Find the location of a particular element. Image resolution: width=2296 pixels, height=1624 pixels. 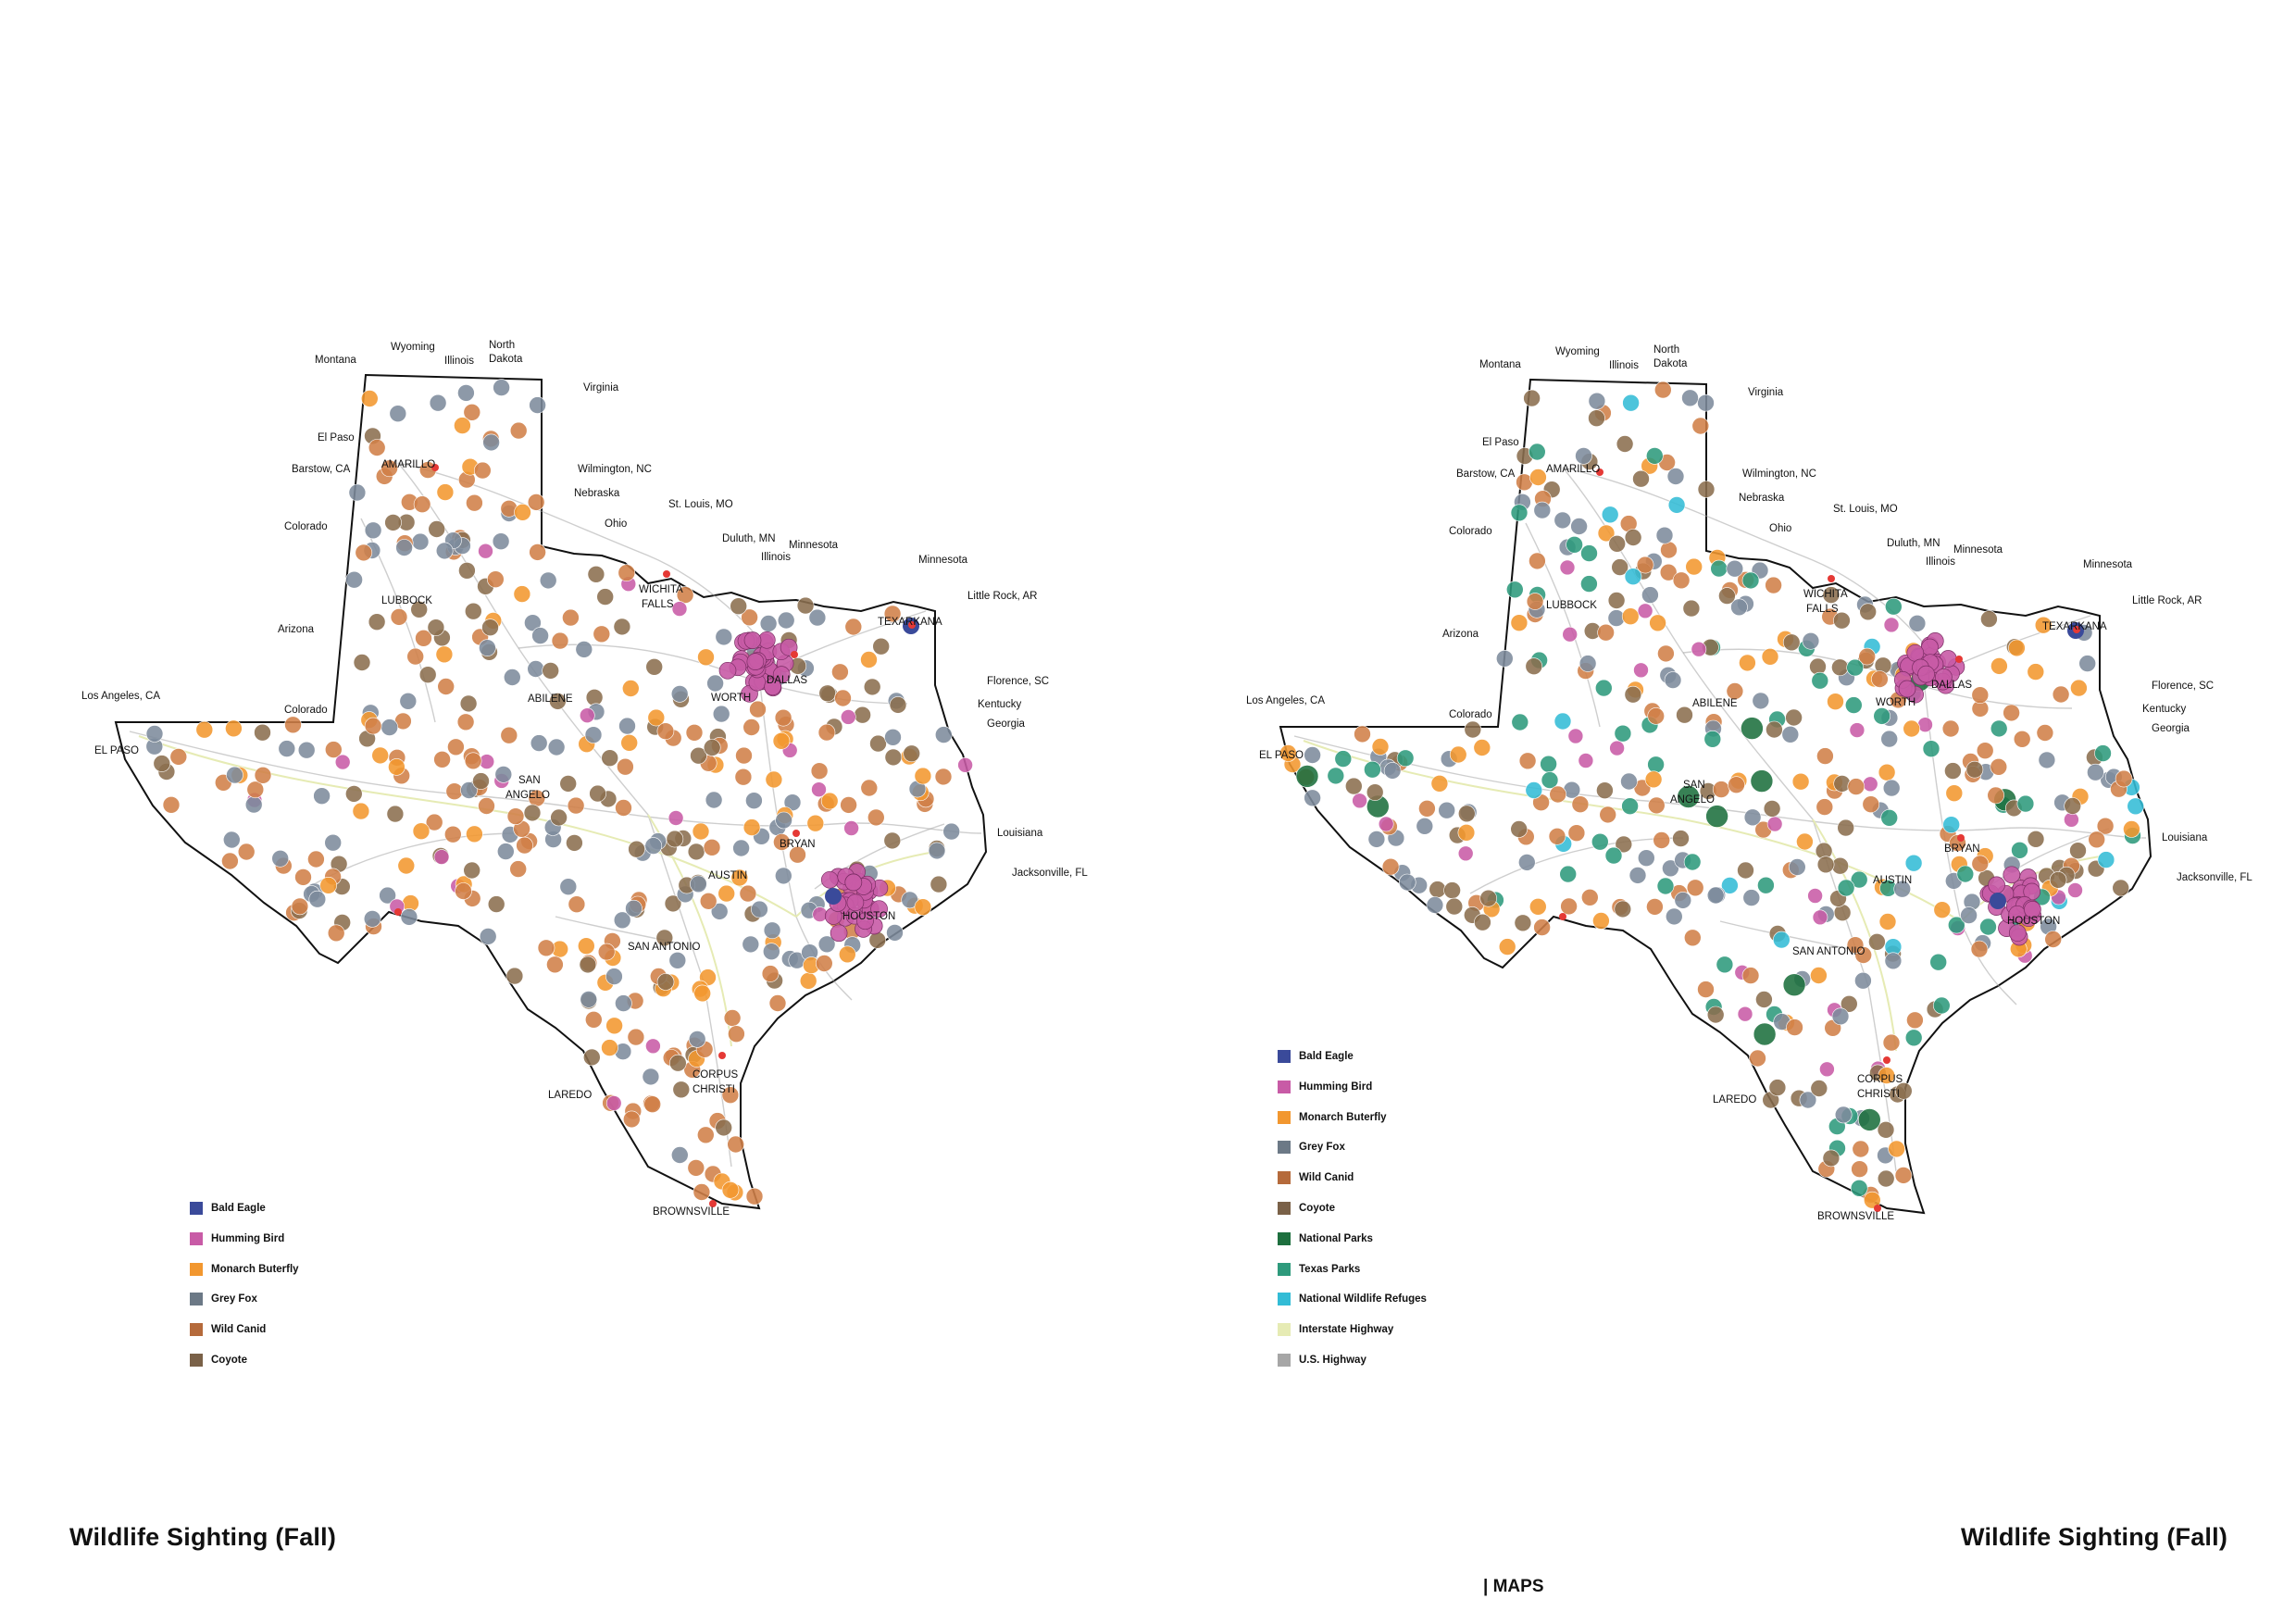

map-label-minnesota: Minnesota is located at coordinates (1978, 550).